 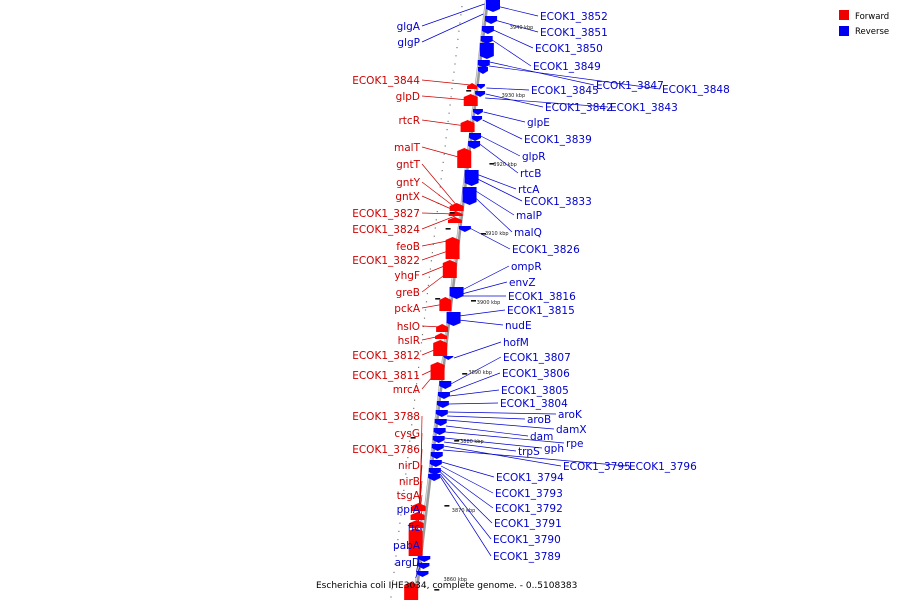 What do you see at coordinates (536, 374) in the screenshot?
I see `reverse-gene-label-ecok1-3806: ECOK1_3806` at bounding box center [536, 374].